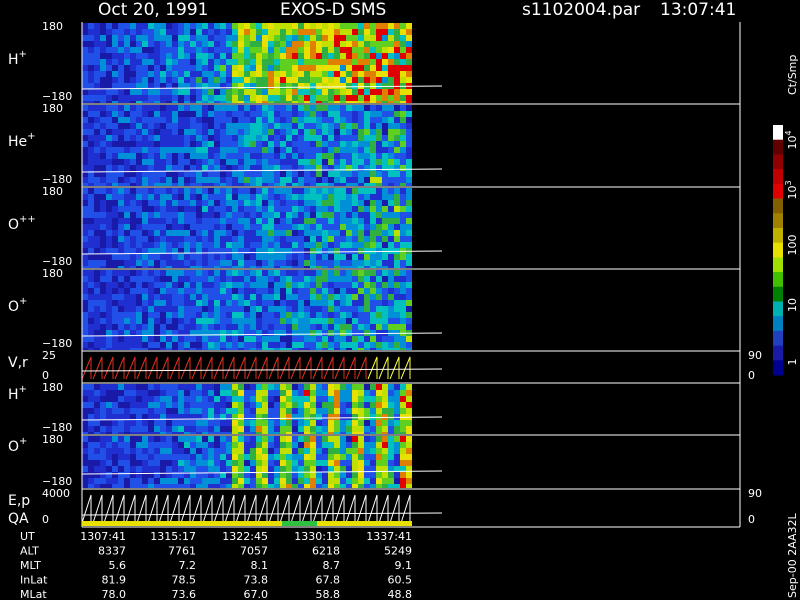 Image resolution: width=800 pixels, height=600 pixels. What do you see at coordinates (778, 191) in the screenshot?
I see `colorbar-cell` at bounding box center [778, 191].